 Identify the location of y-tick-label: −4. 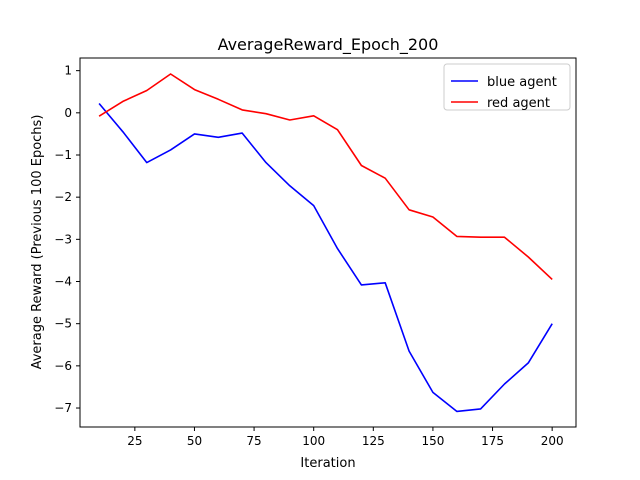
(63, 282).